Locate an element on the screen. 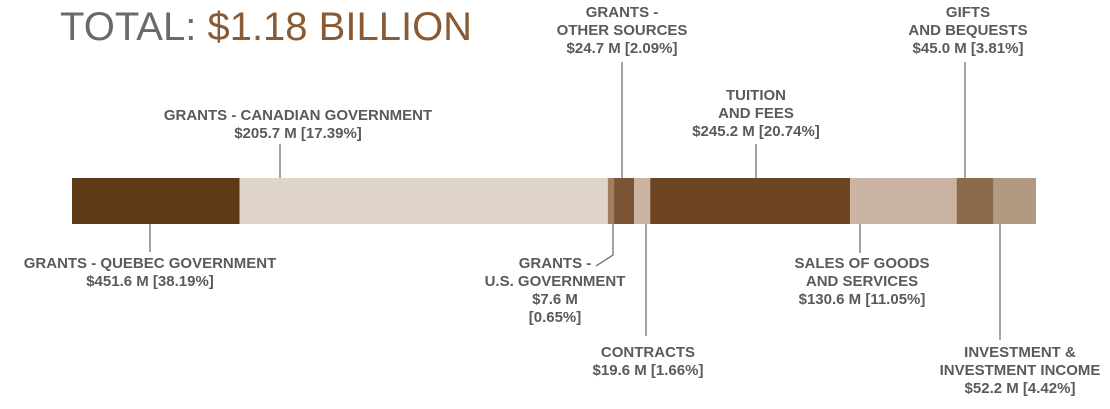 The height and width of the screenshot is (409, 1110). value-label: $205.7 M [17.39%] is located at coordinates (298, 133).